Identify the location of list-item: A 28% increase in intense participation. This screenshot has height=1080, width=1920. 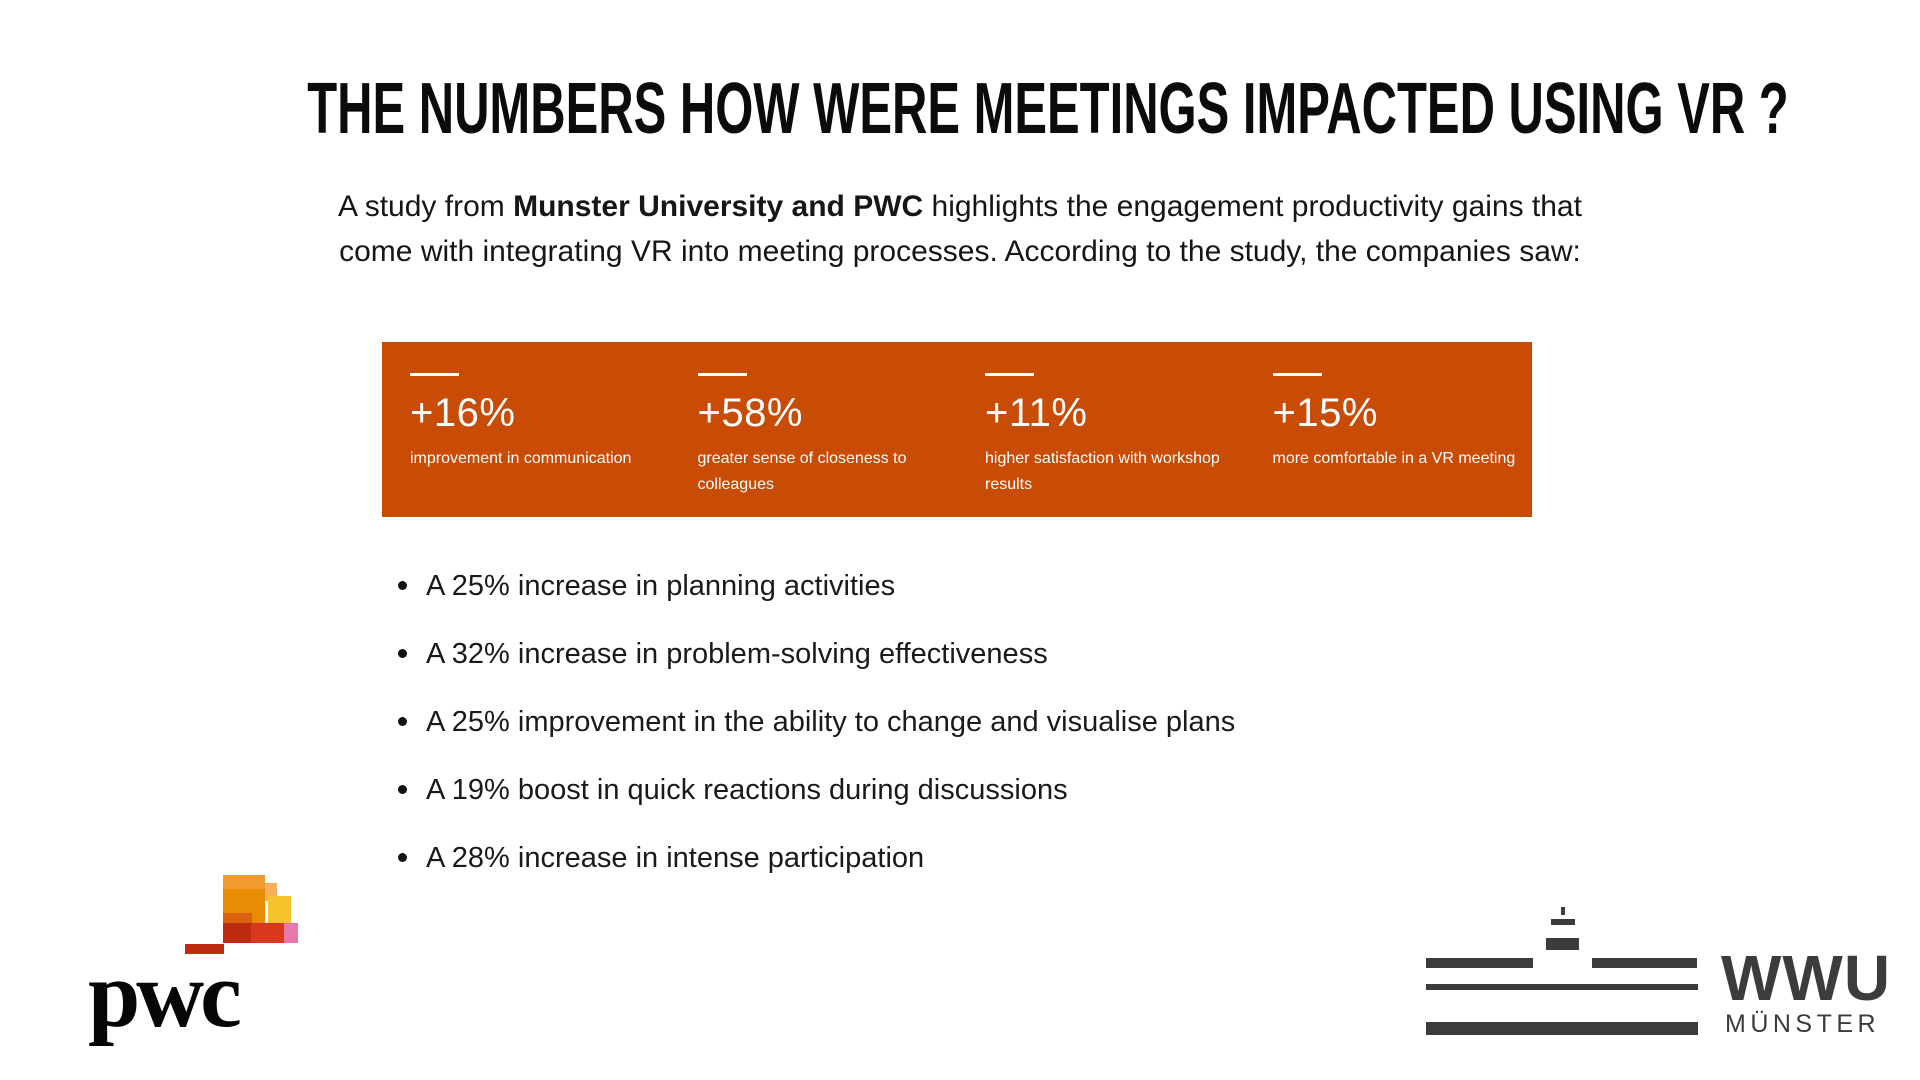
(815, 858).